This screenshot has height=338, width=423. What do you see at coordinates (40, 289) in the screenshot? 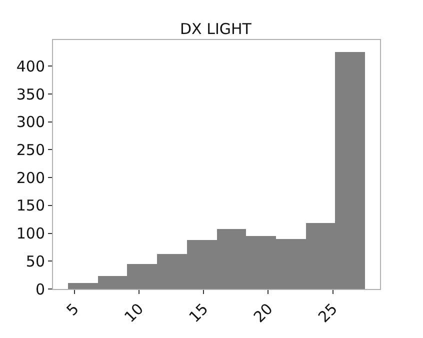
I see `y-tick-label: 0` at bounding box center [40, 289].